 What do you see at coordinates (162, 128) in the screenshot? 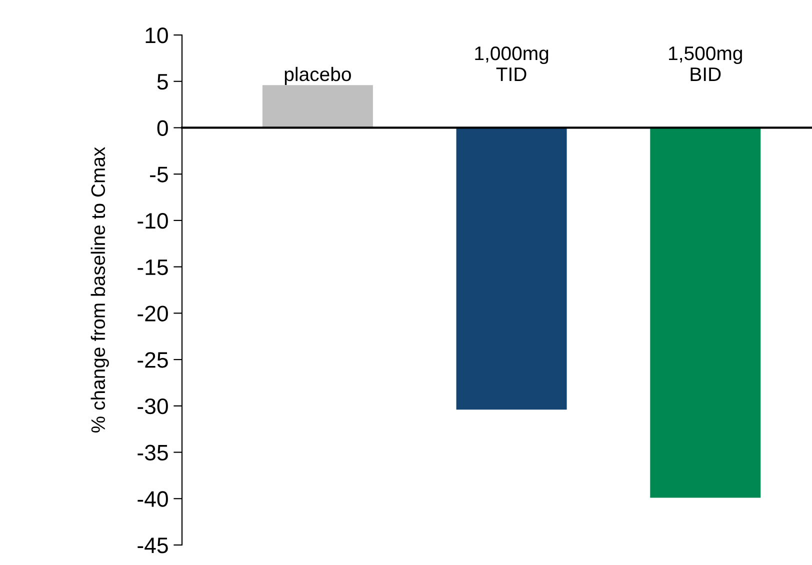
I see `y-tick-label: 0` at bounding box center [162, 128].